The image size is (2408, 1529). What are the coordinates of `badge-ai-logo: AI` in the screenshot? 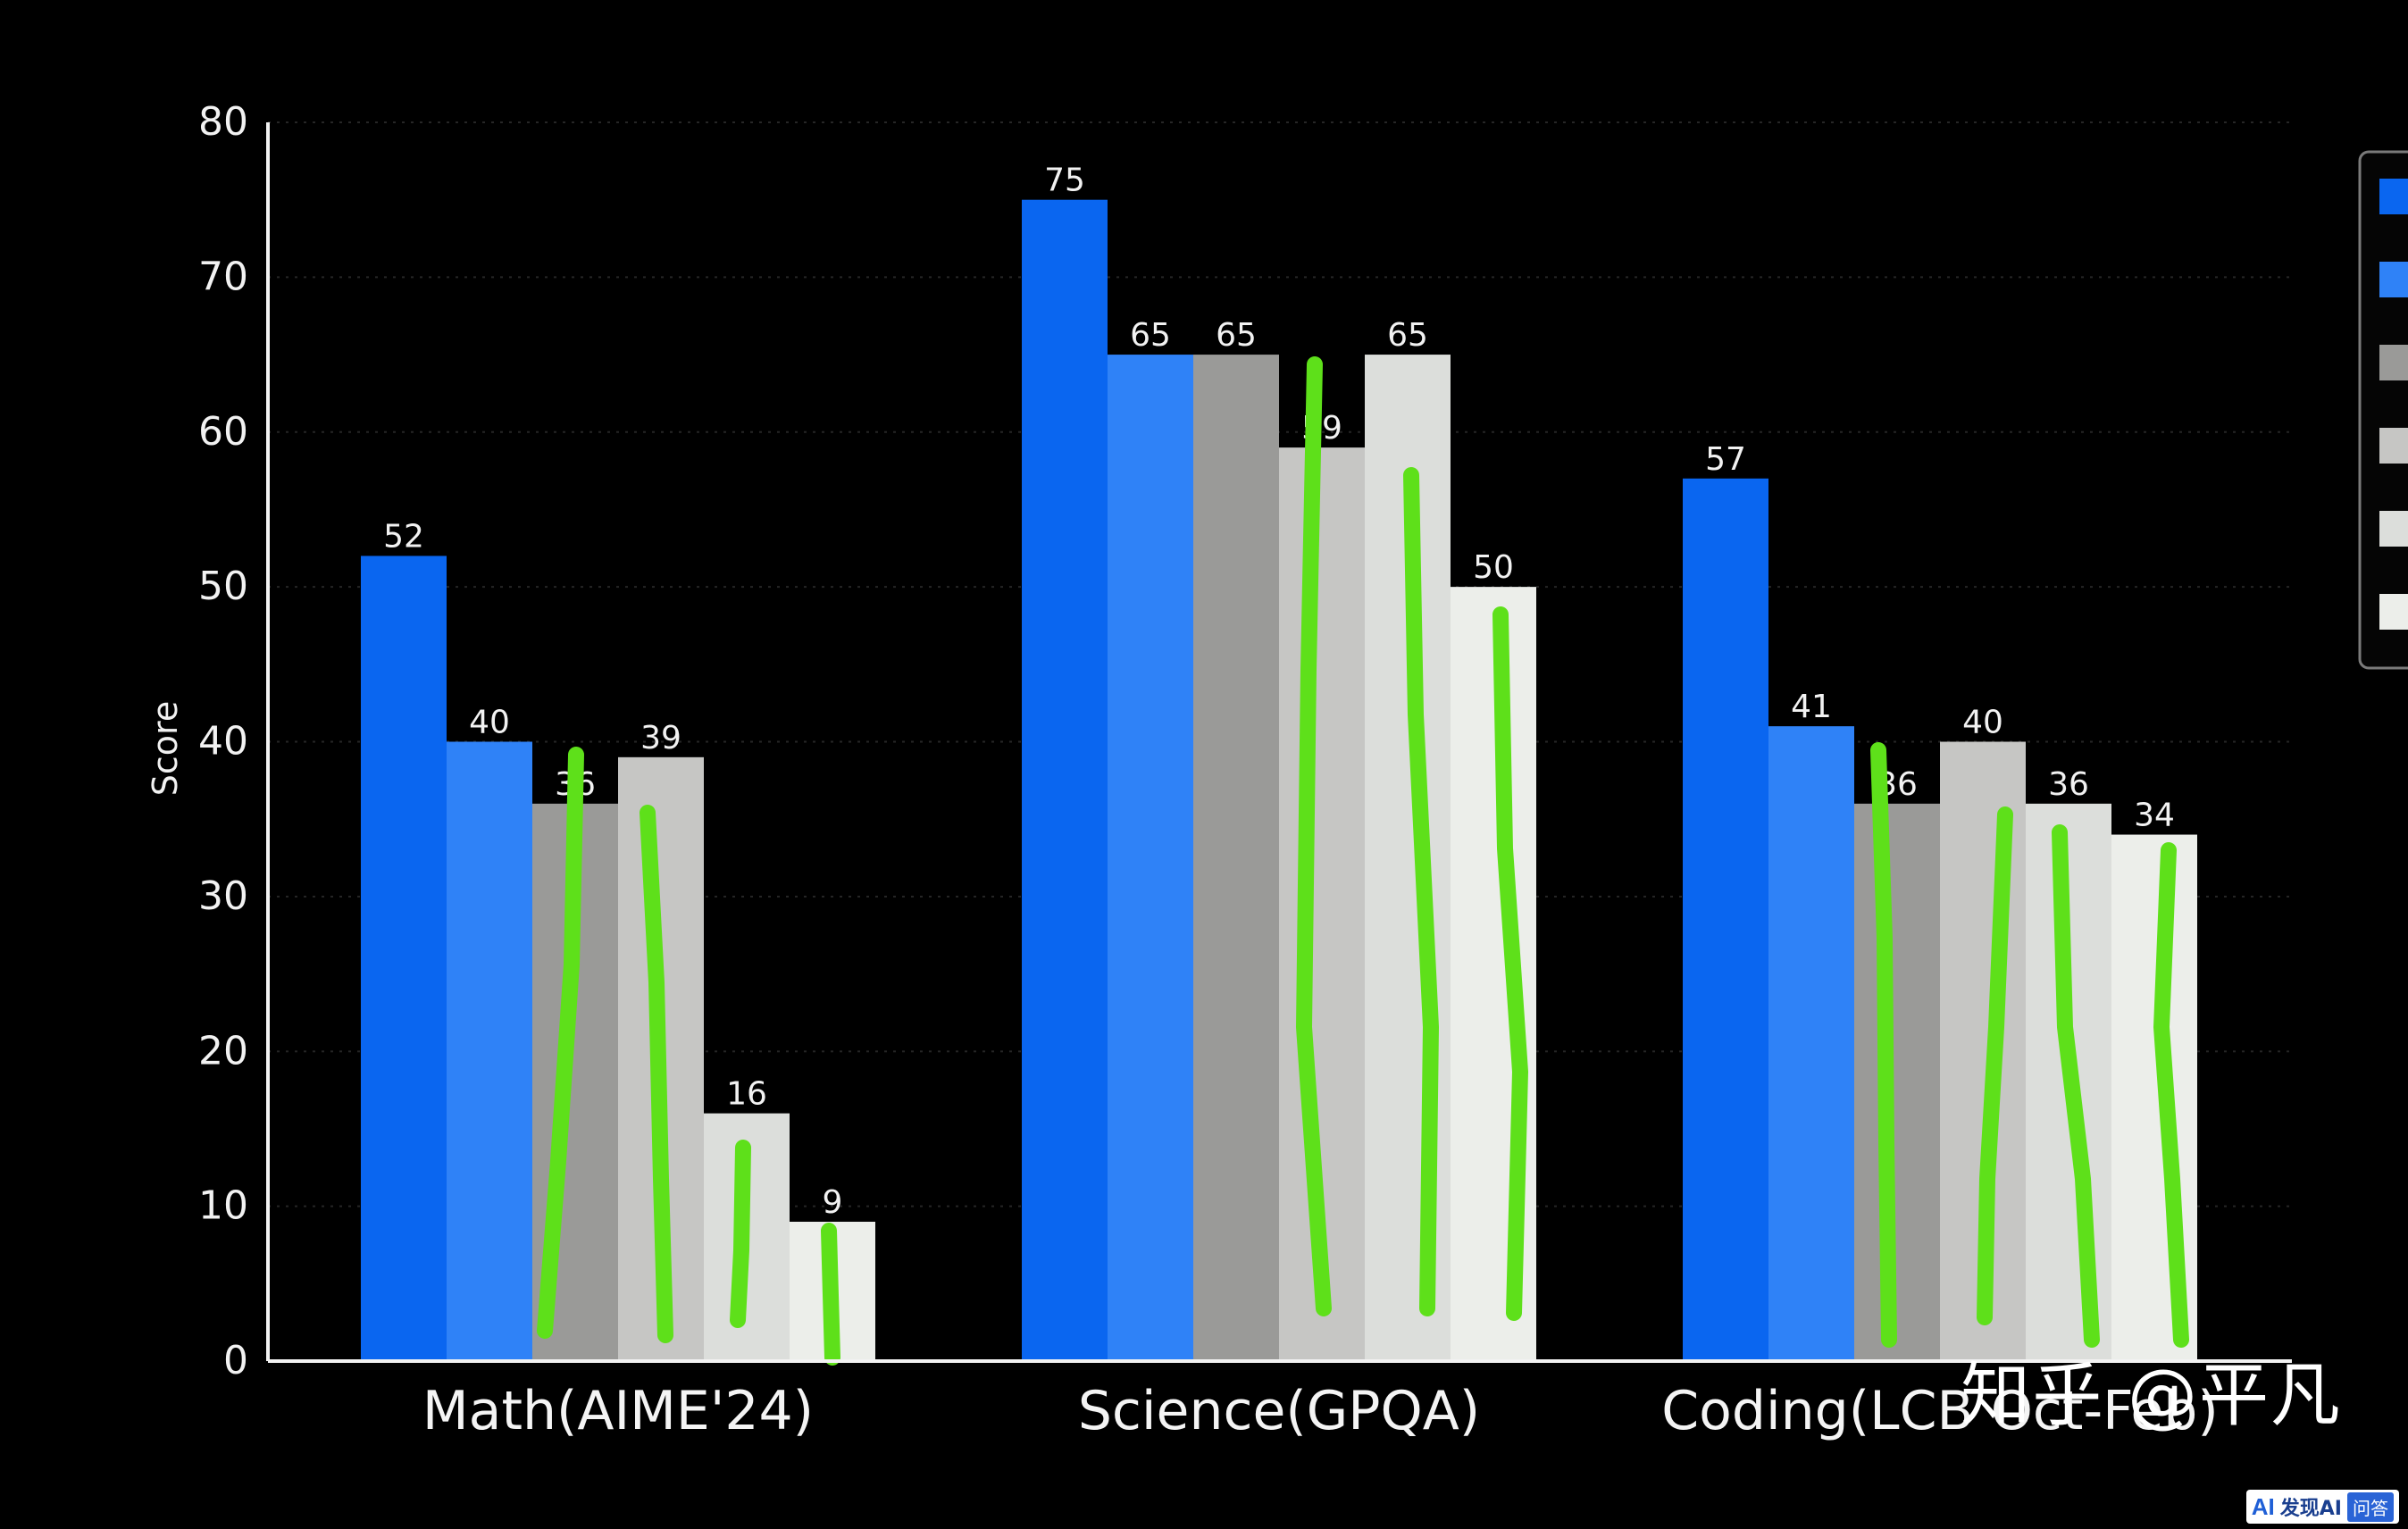 It's located at (2263, 1506).